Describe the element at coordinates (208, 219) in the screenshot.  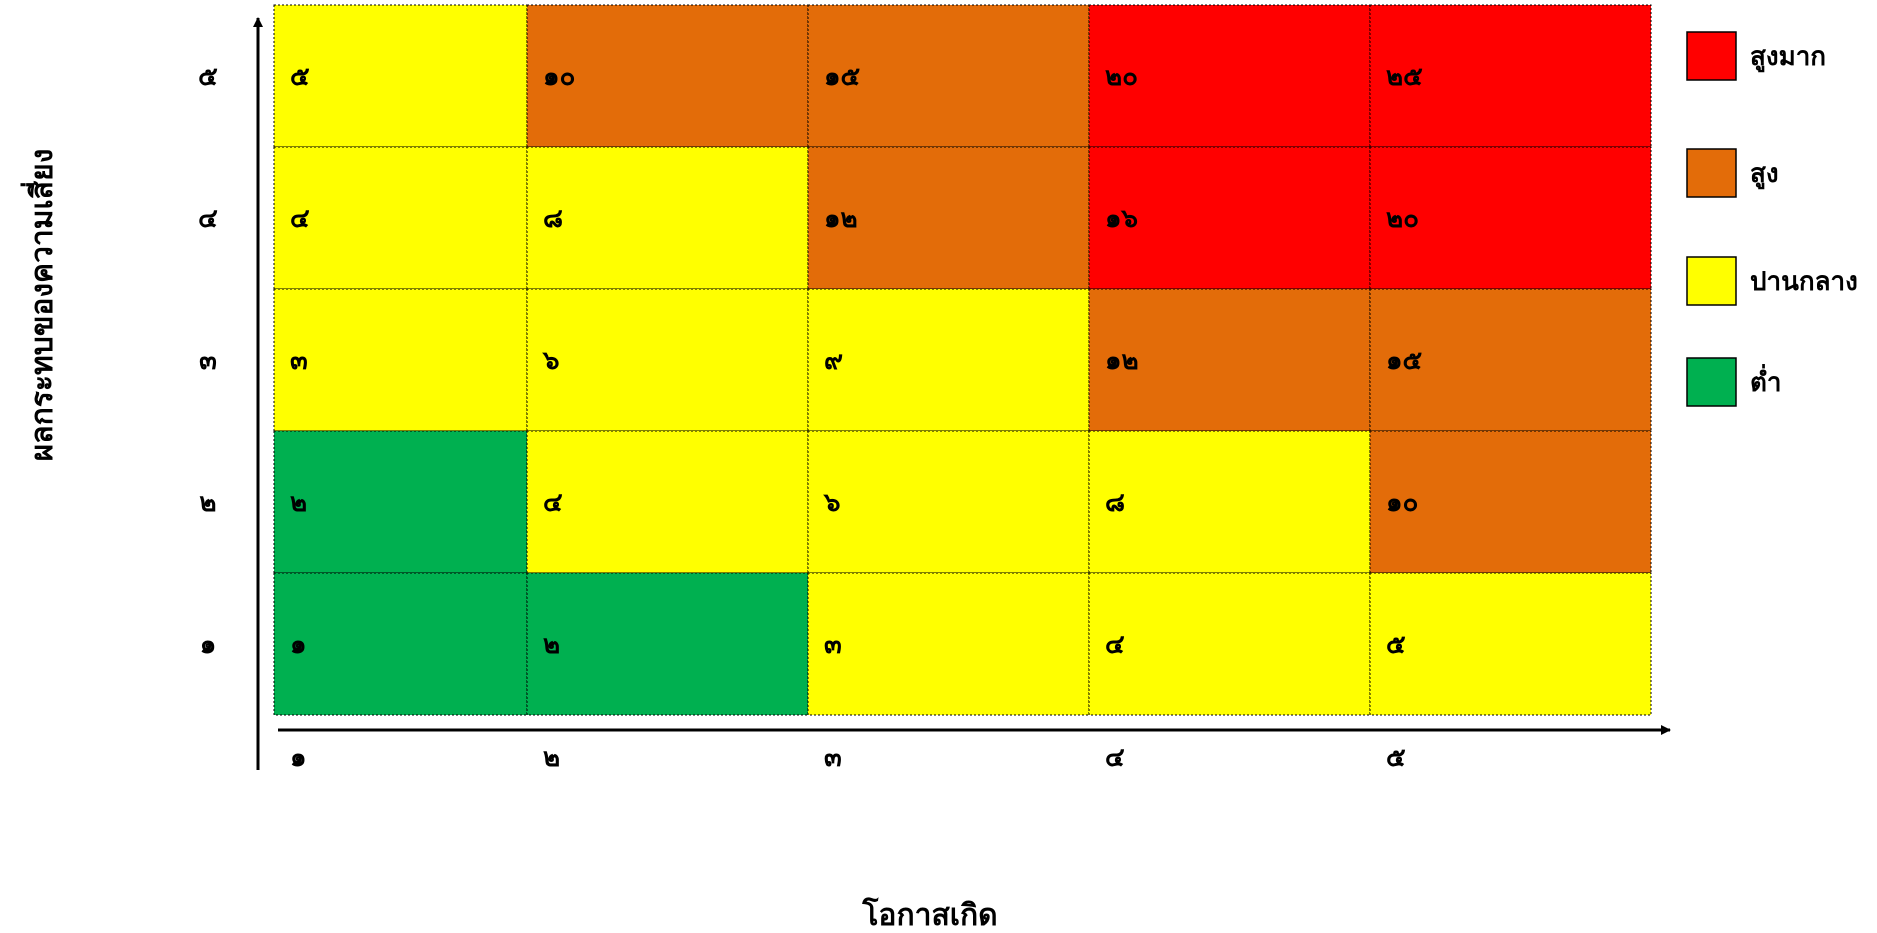
I see `y-tick-label: ๔` at that location.